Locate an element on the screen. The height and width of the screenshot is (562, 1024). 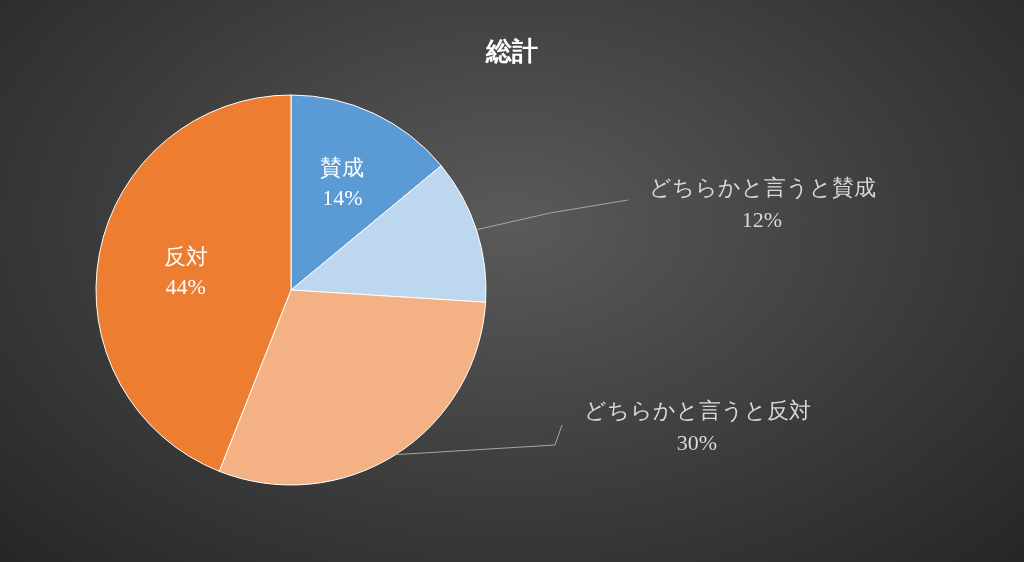
chart-title: 総計 is located at coordinates (511, 51).